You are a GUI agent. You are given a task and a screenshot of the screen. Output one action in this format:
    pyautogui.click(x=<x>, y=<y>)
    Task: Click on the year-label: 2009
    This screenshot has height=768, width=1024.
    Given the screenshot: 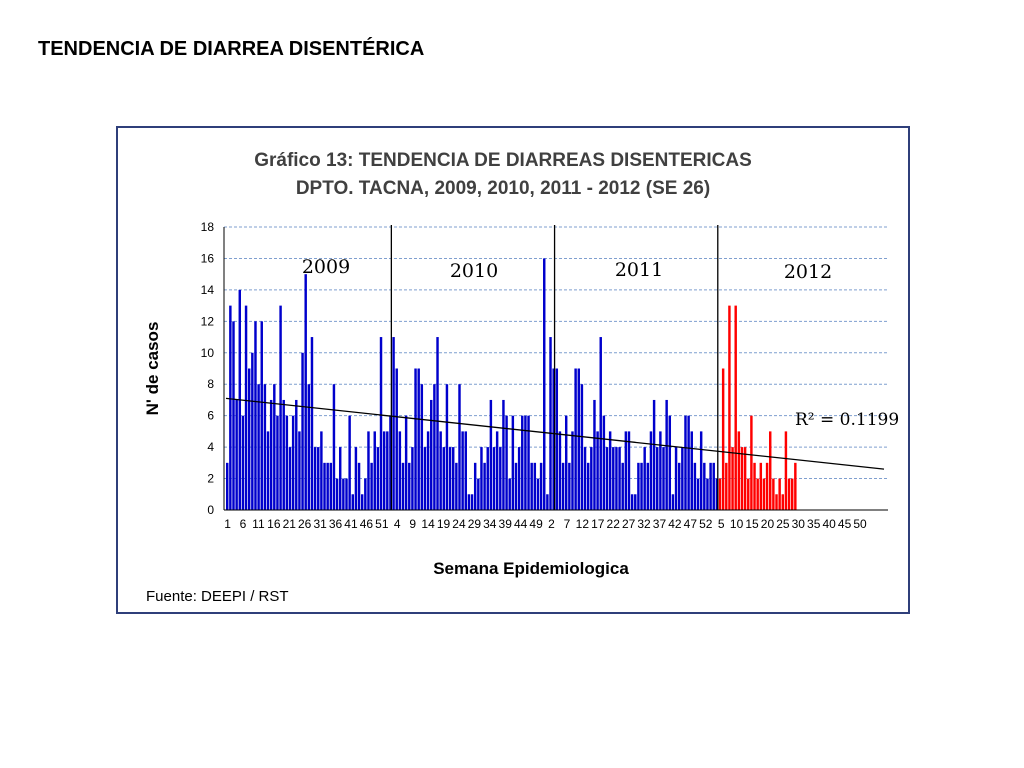 What is the action you would take?
    pyautogui.click(x=326, y=267)
    